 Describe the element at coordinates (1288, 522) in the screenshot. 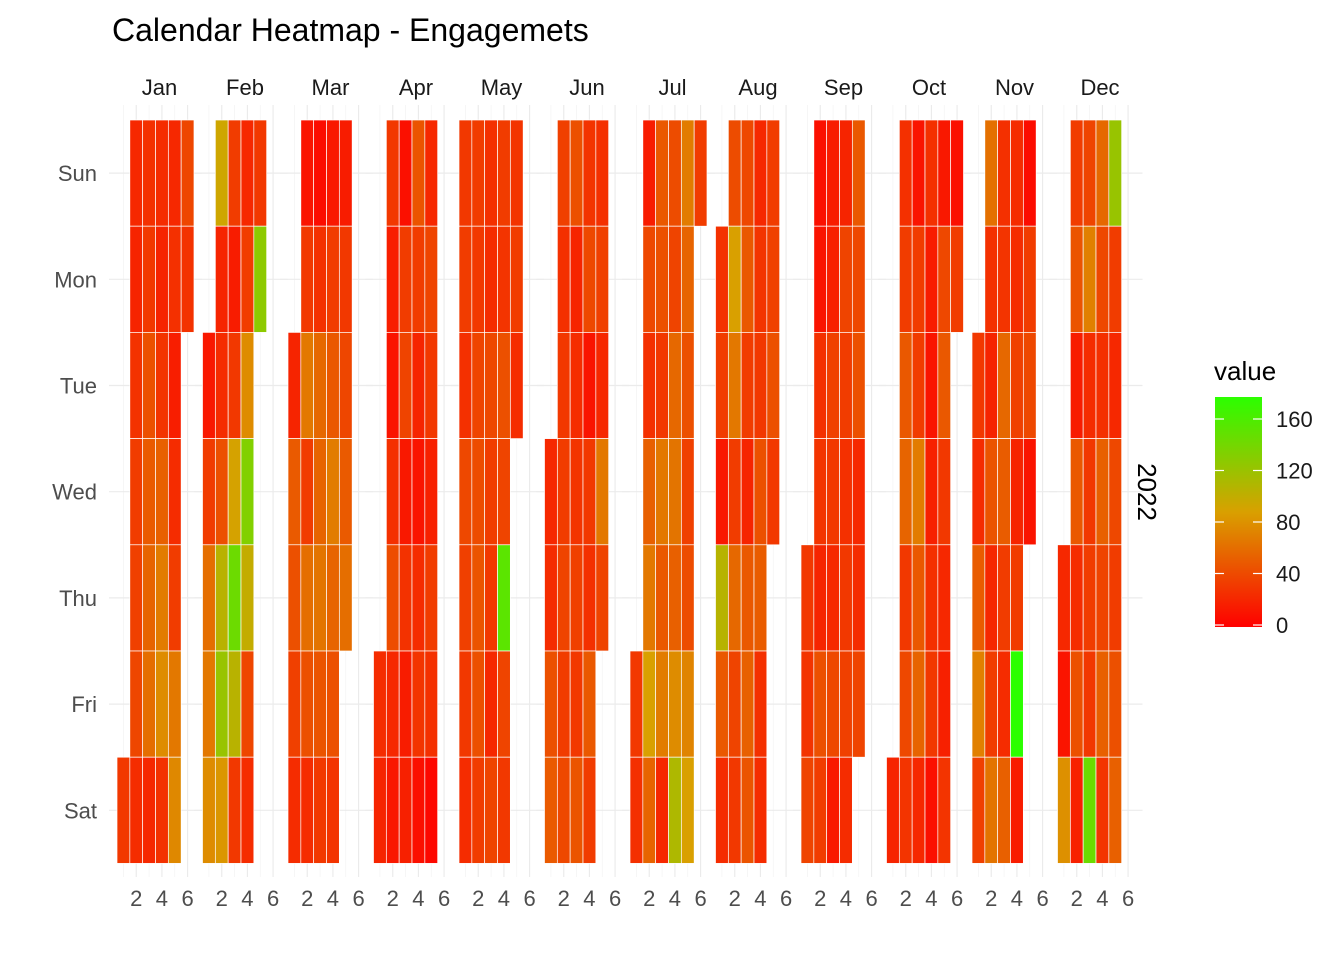

I see `legend-tick-label: 80` at that location.